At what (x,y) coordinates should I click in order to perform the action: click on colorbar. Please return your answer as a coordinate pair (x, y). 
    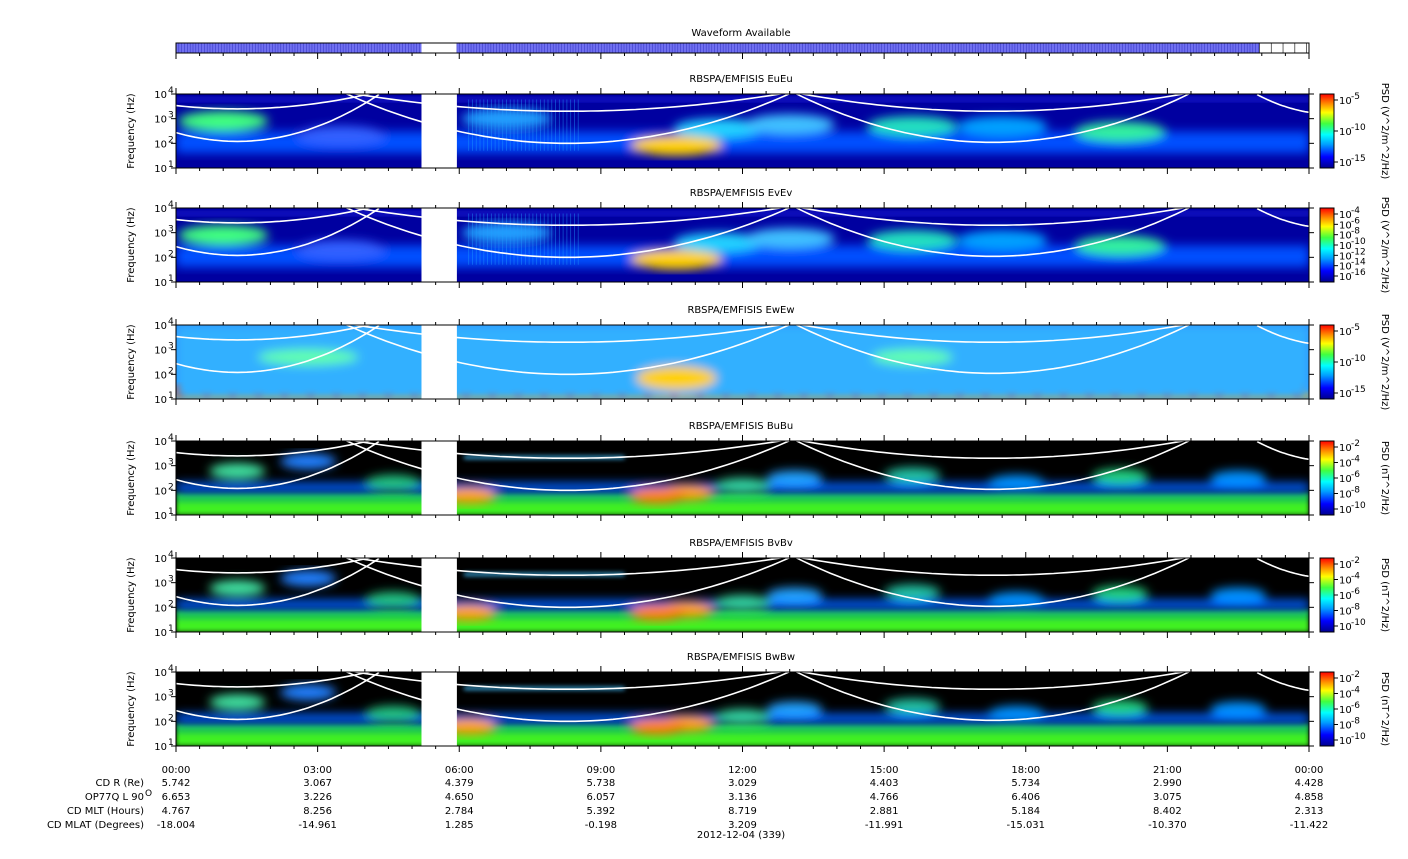
    Looking at the image, I should click on (1327, 709).